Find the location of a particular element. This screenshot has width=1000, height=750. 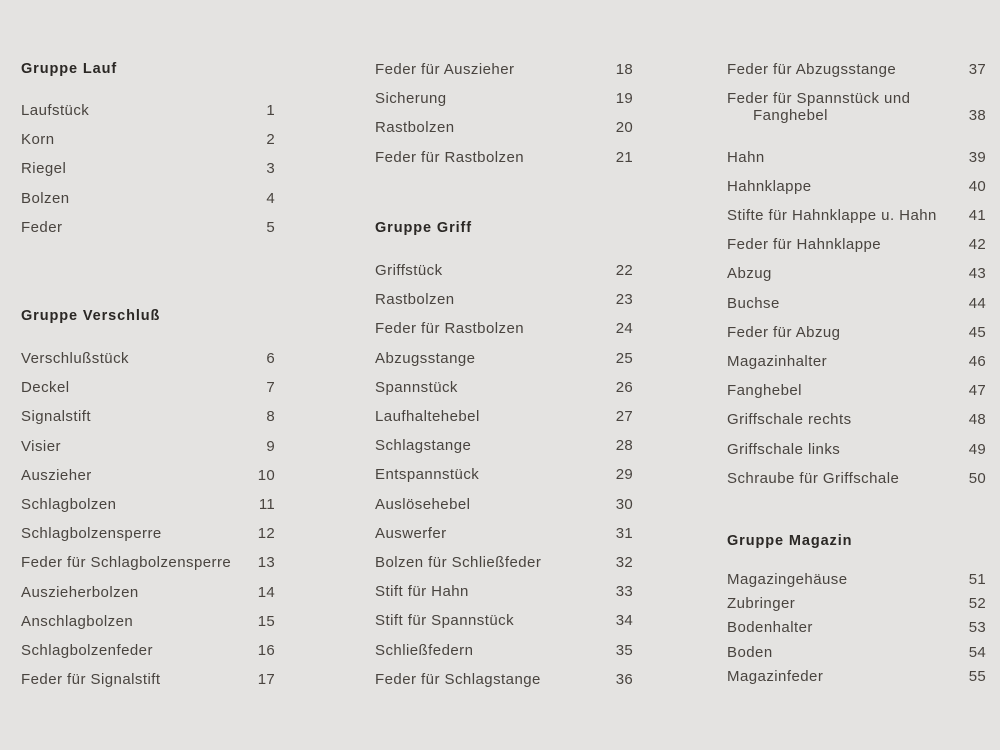

parts-list-entry: Feder für Schlagstange 36 is located at coordinates (504, 679).